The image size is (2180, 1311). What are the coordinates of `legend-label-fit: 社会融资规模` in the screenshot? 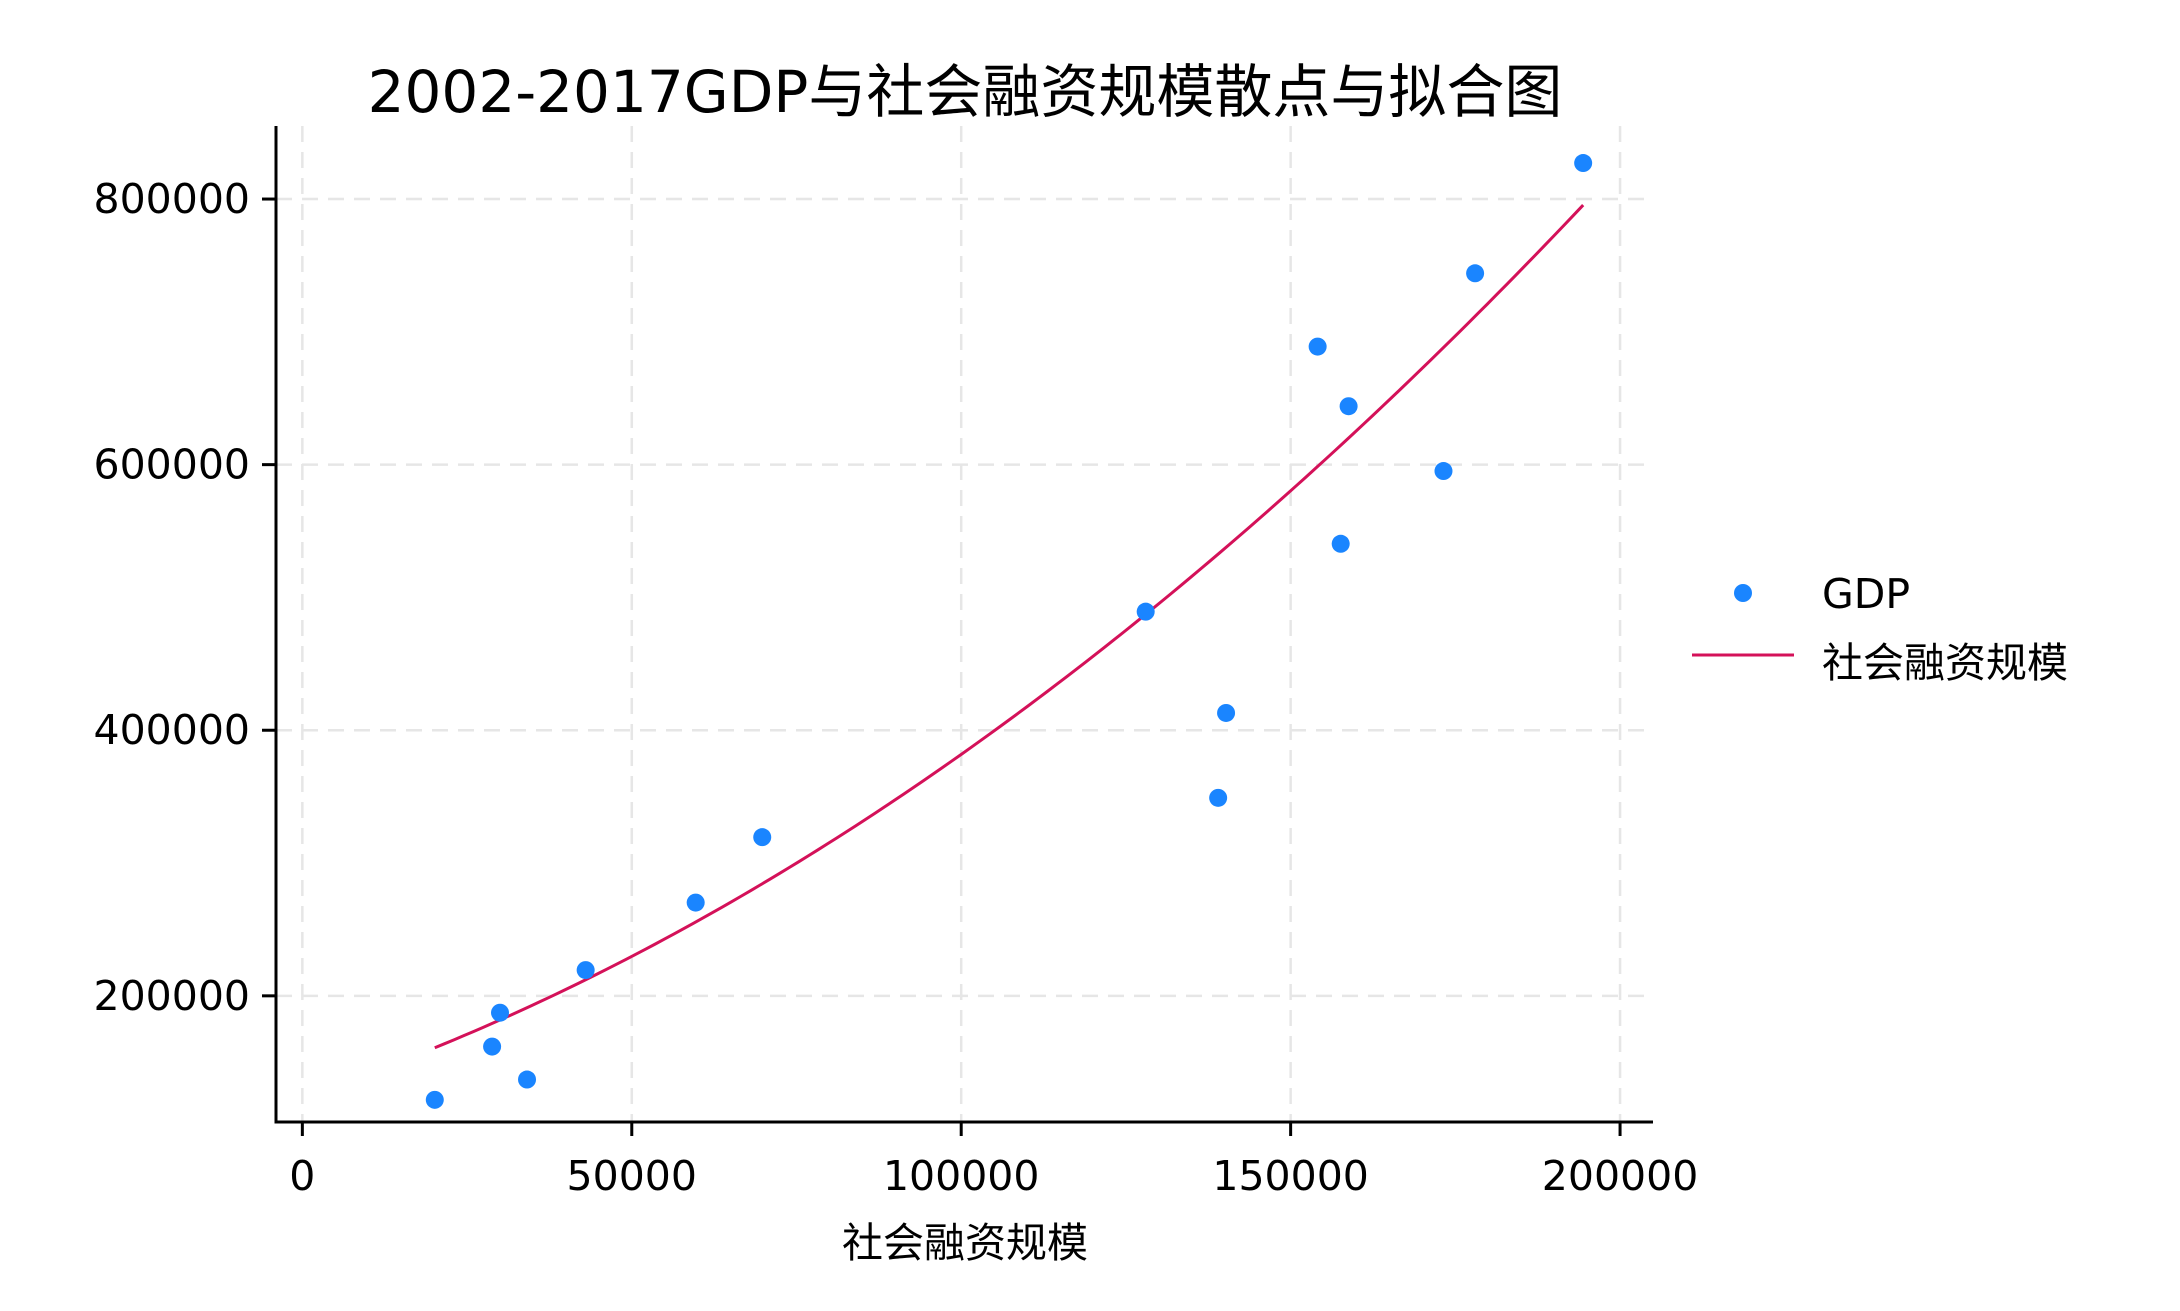 It's located at (1945, 663).